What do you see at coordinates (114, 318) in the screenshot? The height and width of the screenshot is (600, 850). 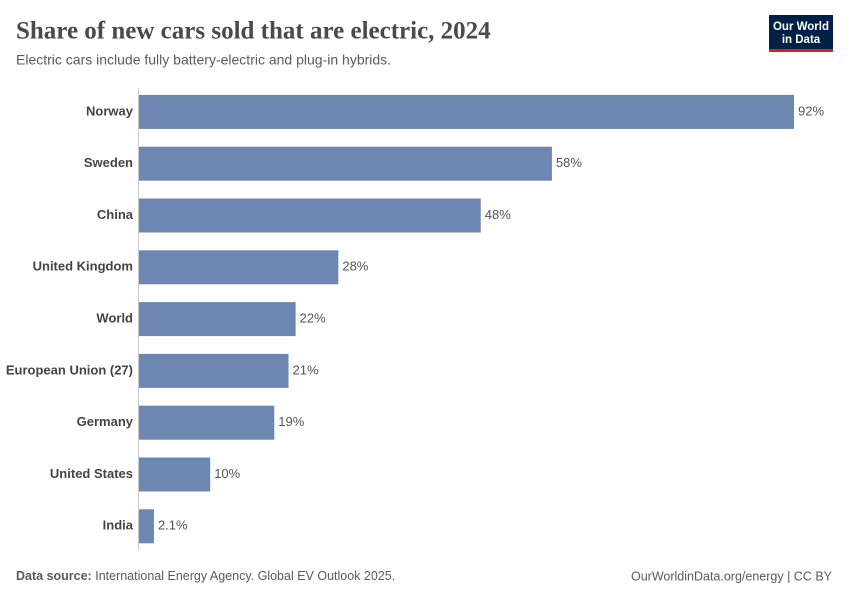 I see `category-label: World` at bounding box center [114, 318].